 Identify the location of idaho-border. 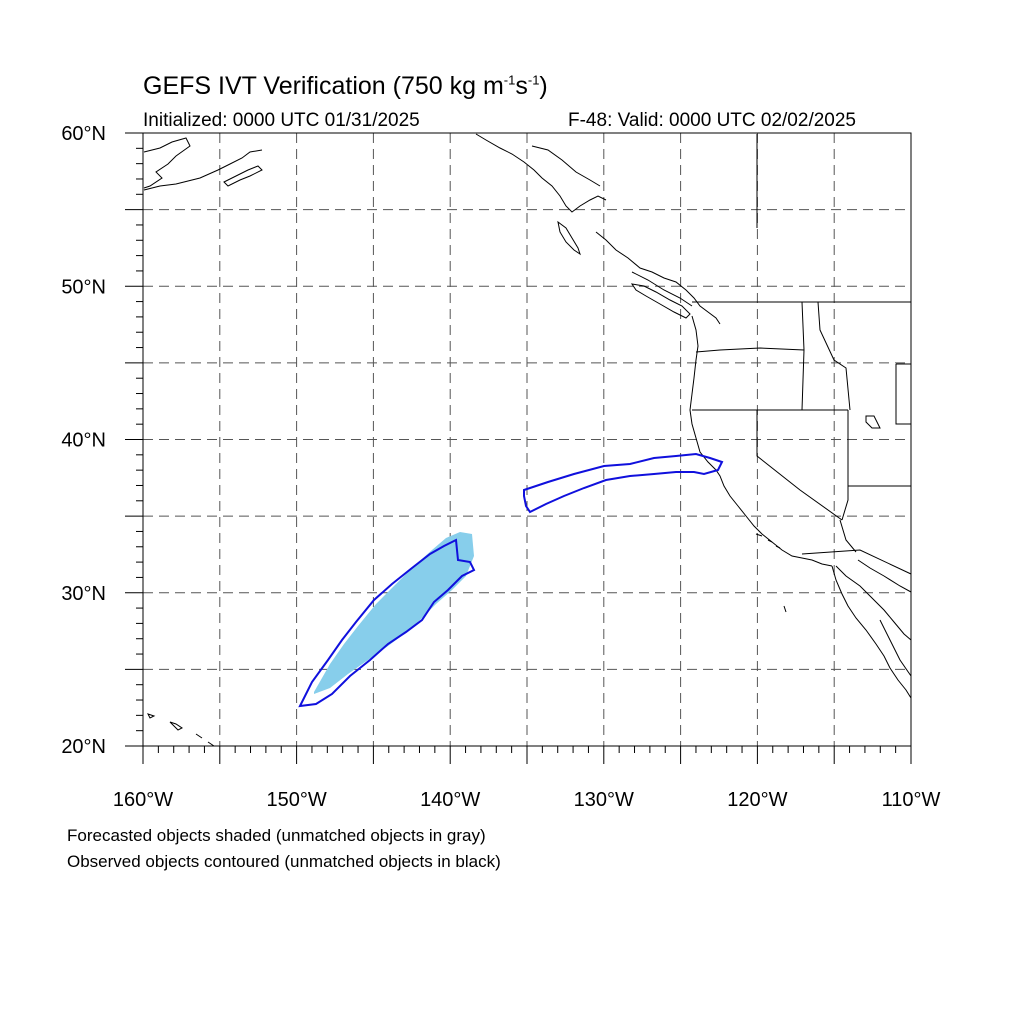
(826, 356).